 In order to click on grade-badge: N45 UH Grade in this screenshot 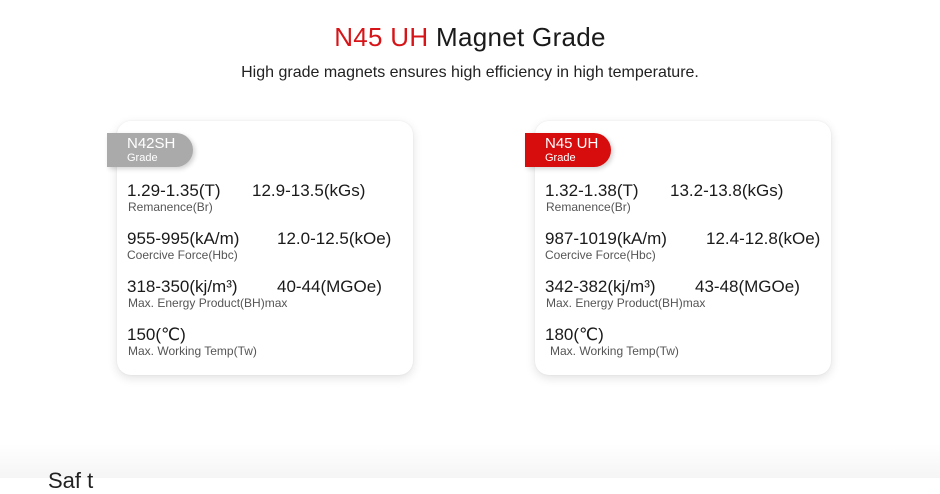, I will do `click(568, 150)`.